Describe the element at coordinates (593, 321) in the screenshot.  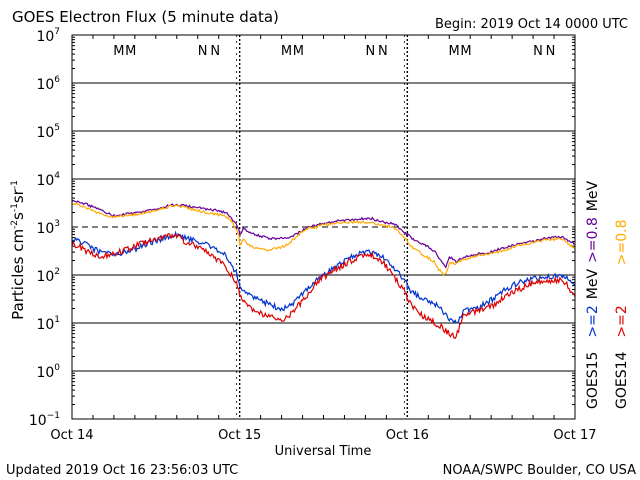
I see `legend-g15-2: >=2` at that location.